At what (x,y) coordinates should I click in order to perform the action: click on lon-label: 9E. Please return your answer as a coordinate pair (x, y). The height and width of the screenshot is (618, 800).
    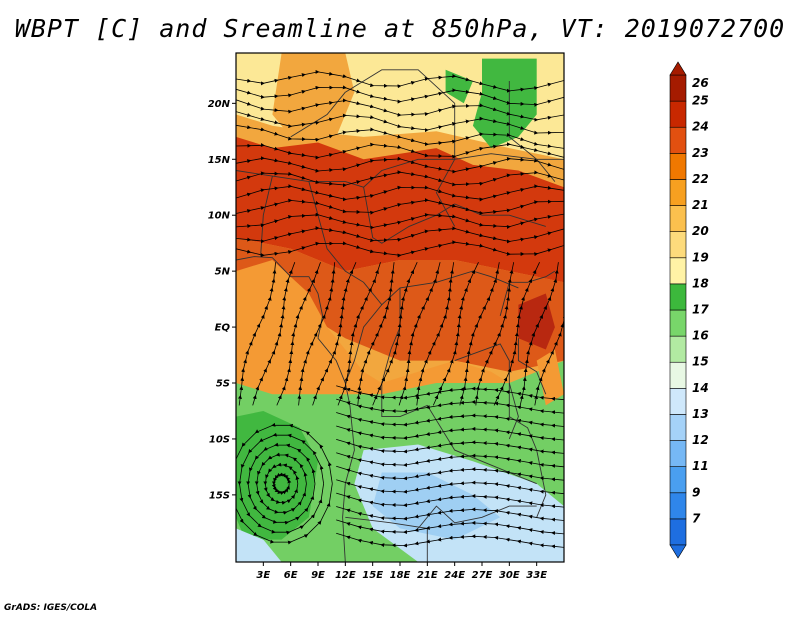
    Looking at the image, I should click on (318, 575).